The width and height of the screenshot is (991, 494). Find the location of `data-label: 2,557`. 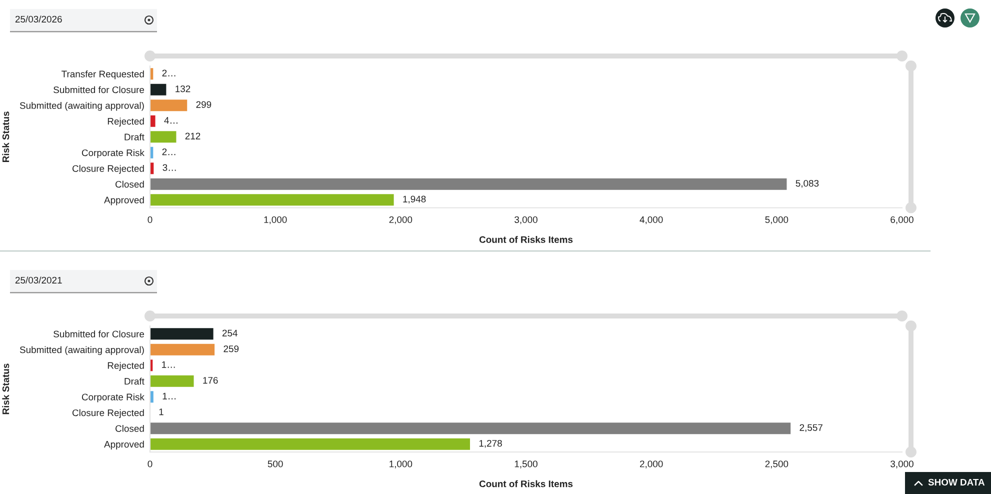

data-label: 2,557 is located at coordinates (811, 428).